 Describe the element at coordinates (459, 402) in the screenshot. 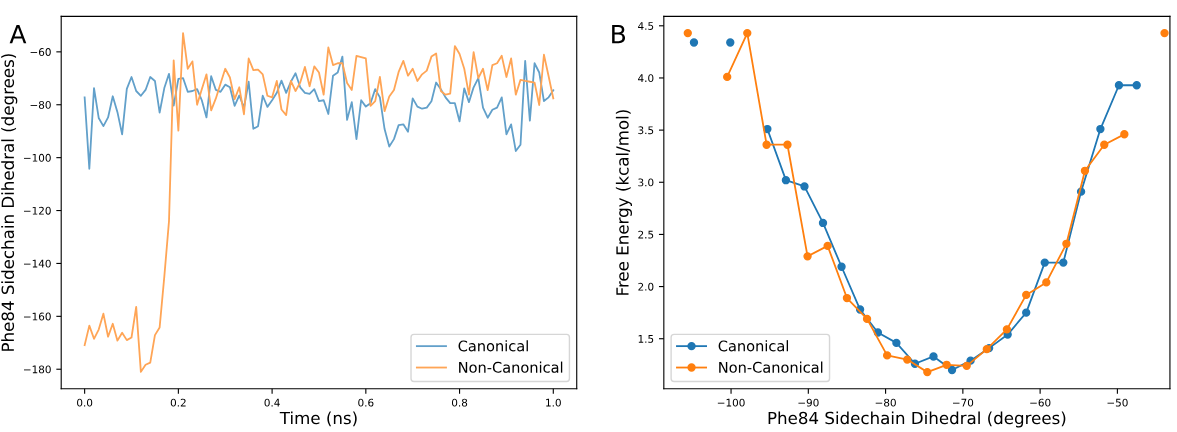

I see `x-tick-label: 0.8` at that location.